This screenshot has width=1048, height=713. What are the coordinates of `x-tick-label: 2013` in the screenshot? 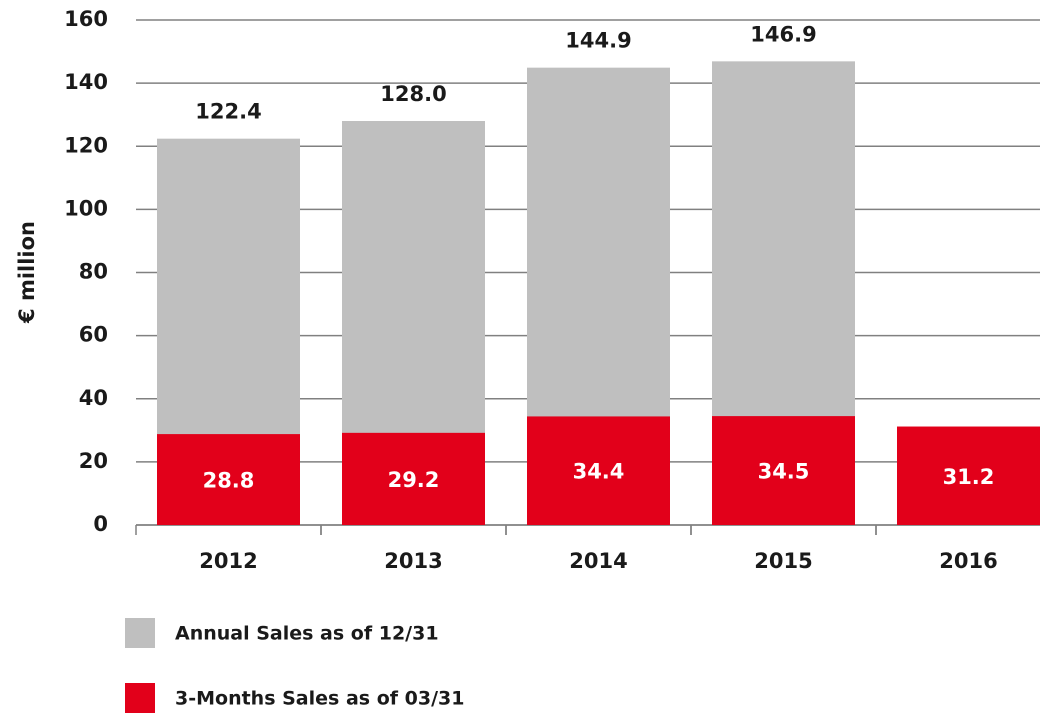 It's located at (413, 561).